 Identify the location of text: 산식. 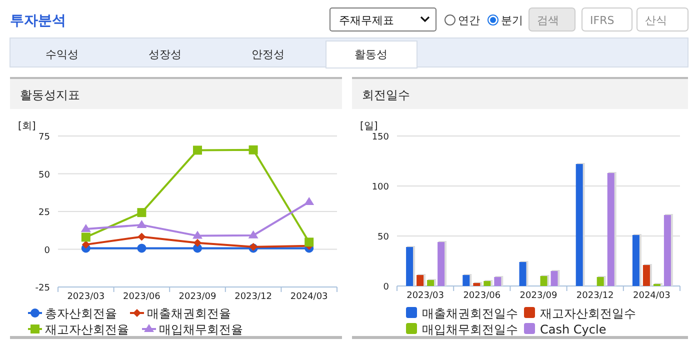
(656, 20).